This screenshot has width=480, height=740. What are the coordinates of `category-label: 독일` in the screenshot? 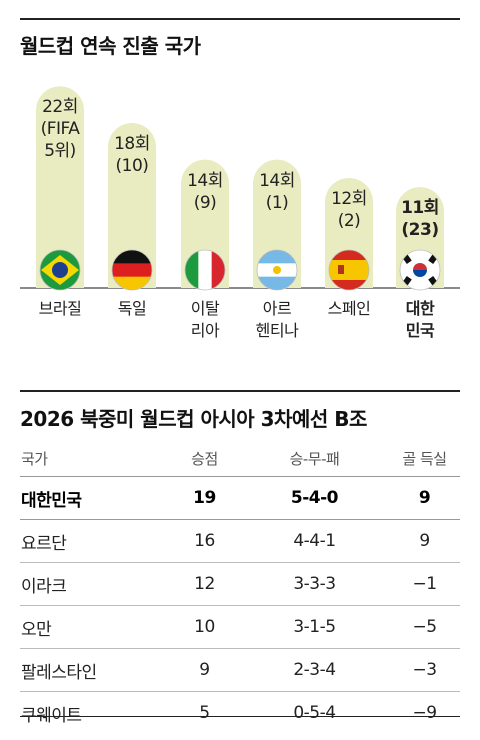 It's located at (132, 309).